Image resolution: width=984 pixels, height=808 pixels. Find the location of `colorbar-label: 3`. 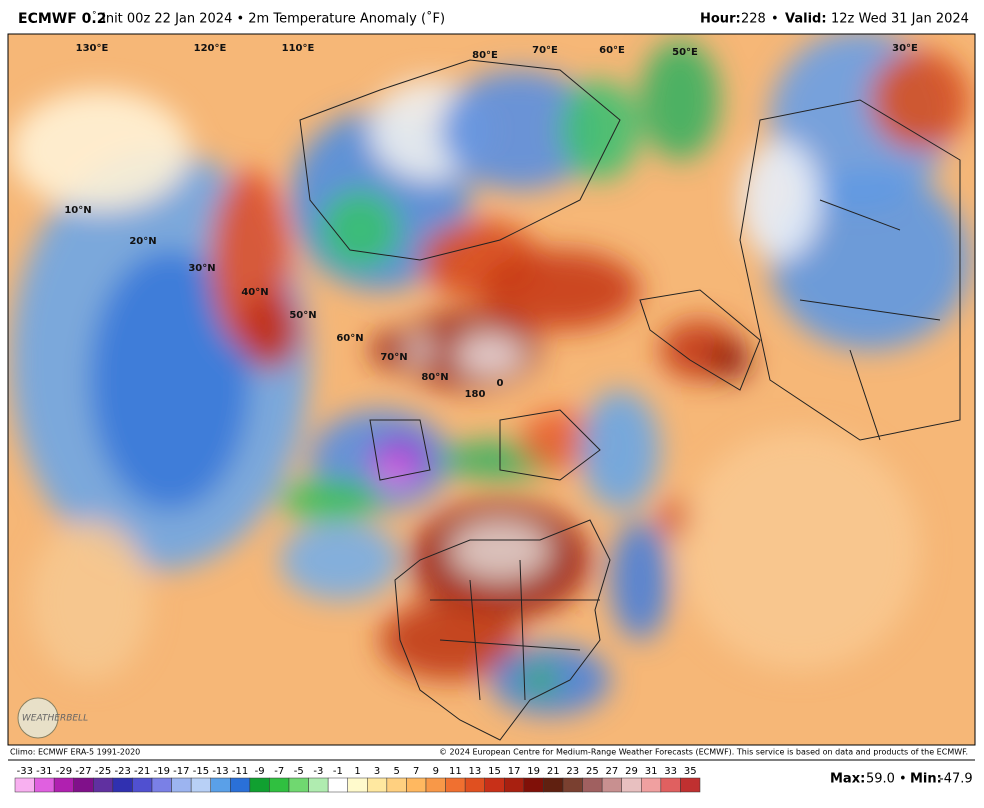

colorbar-label: 3 is located at coordinates (377, 771).